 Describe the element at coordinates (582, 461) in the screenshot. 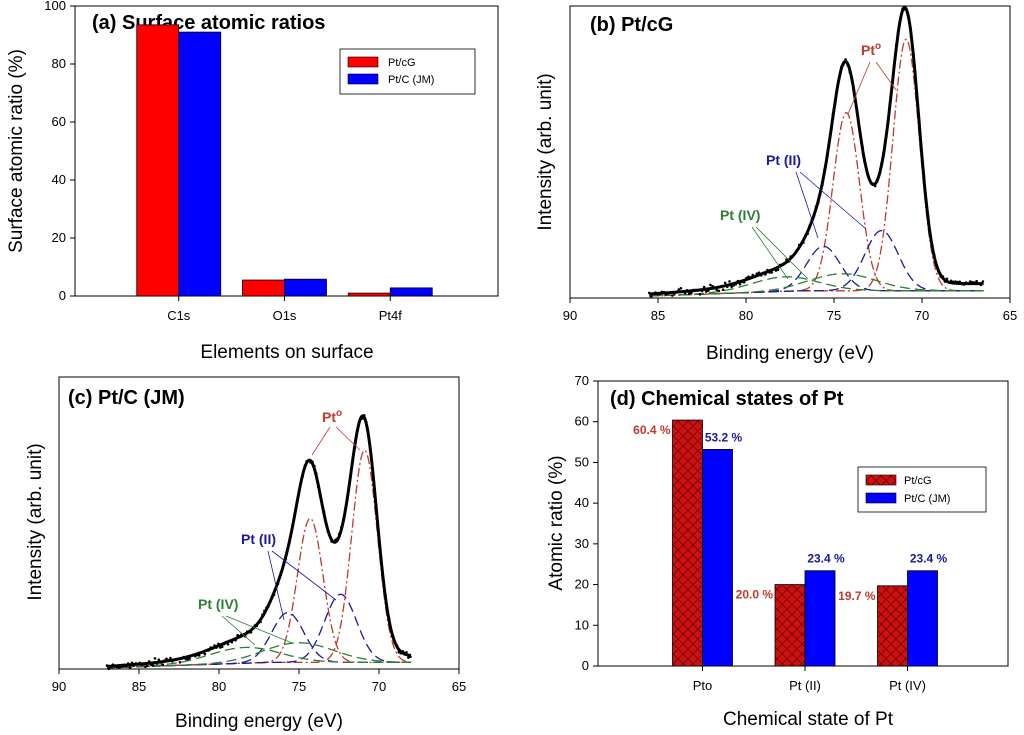

I see `y-tick-label: 50` at that location.